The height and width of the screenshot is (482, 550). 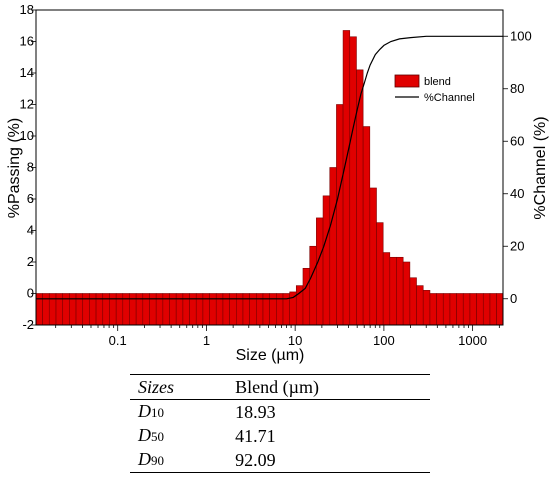 I want to click on legend-label-blend: blend, so click(x=437, y=82).